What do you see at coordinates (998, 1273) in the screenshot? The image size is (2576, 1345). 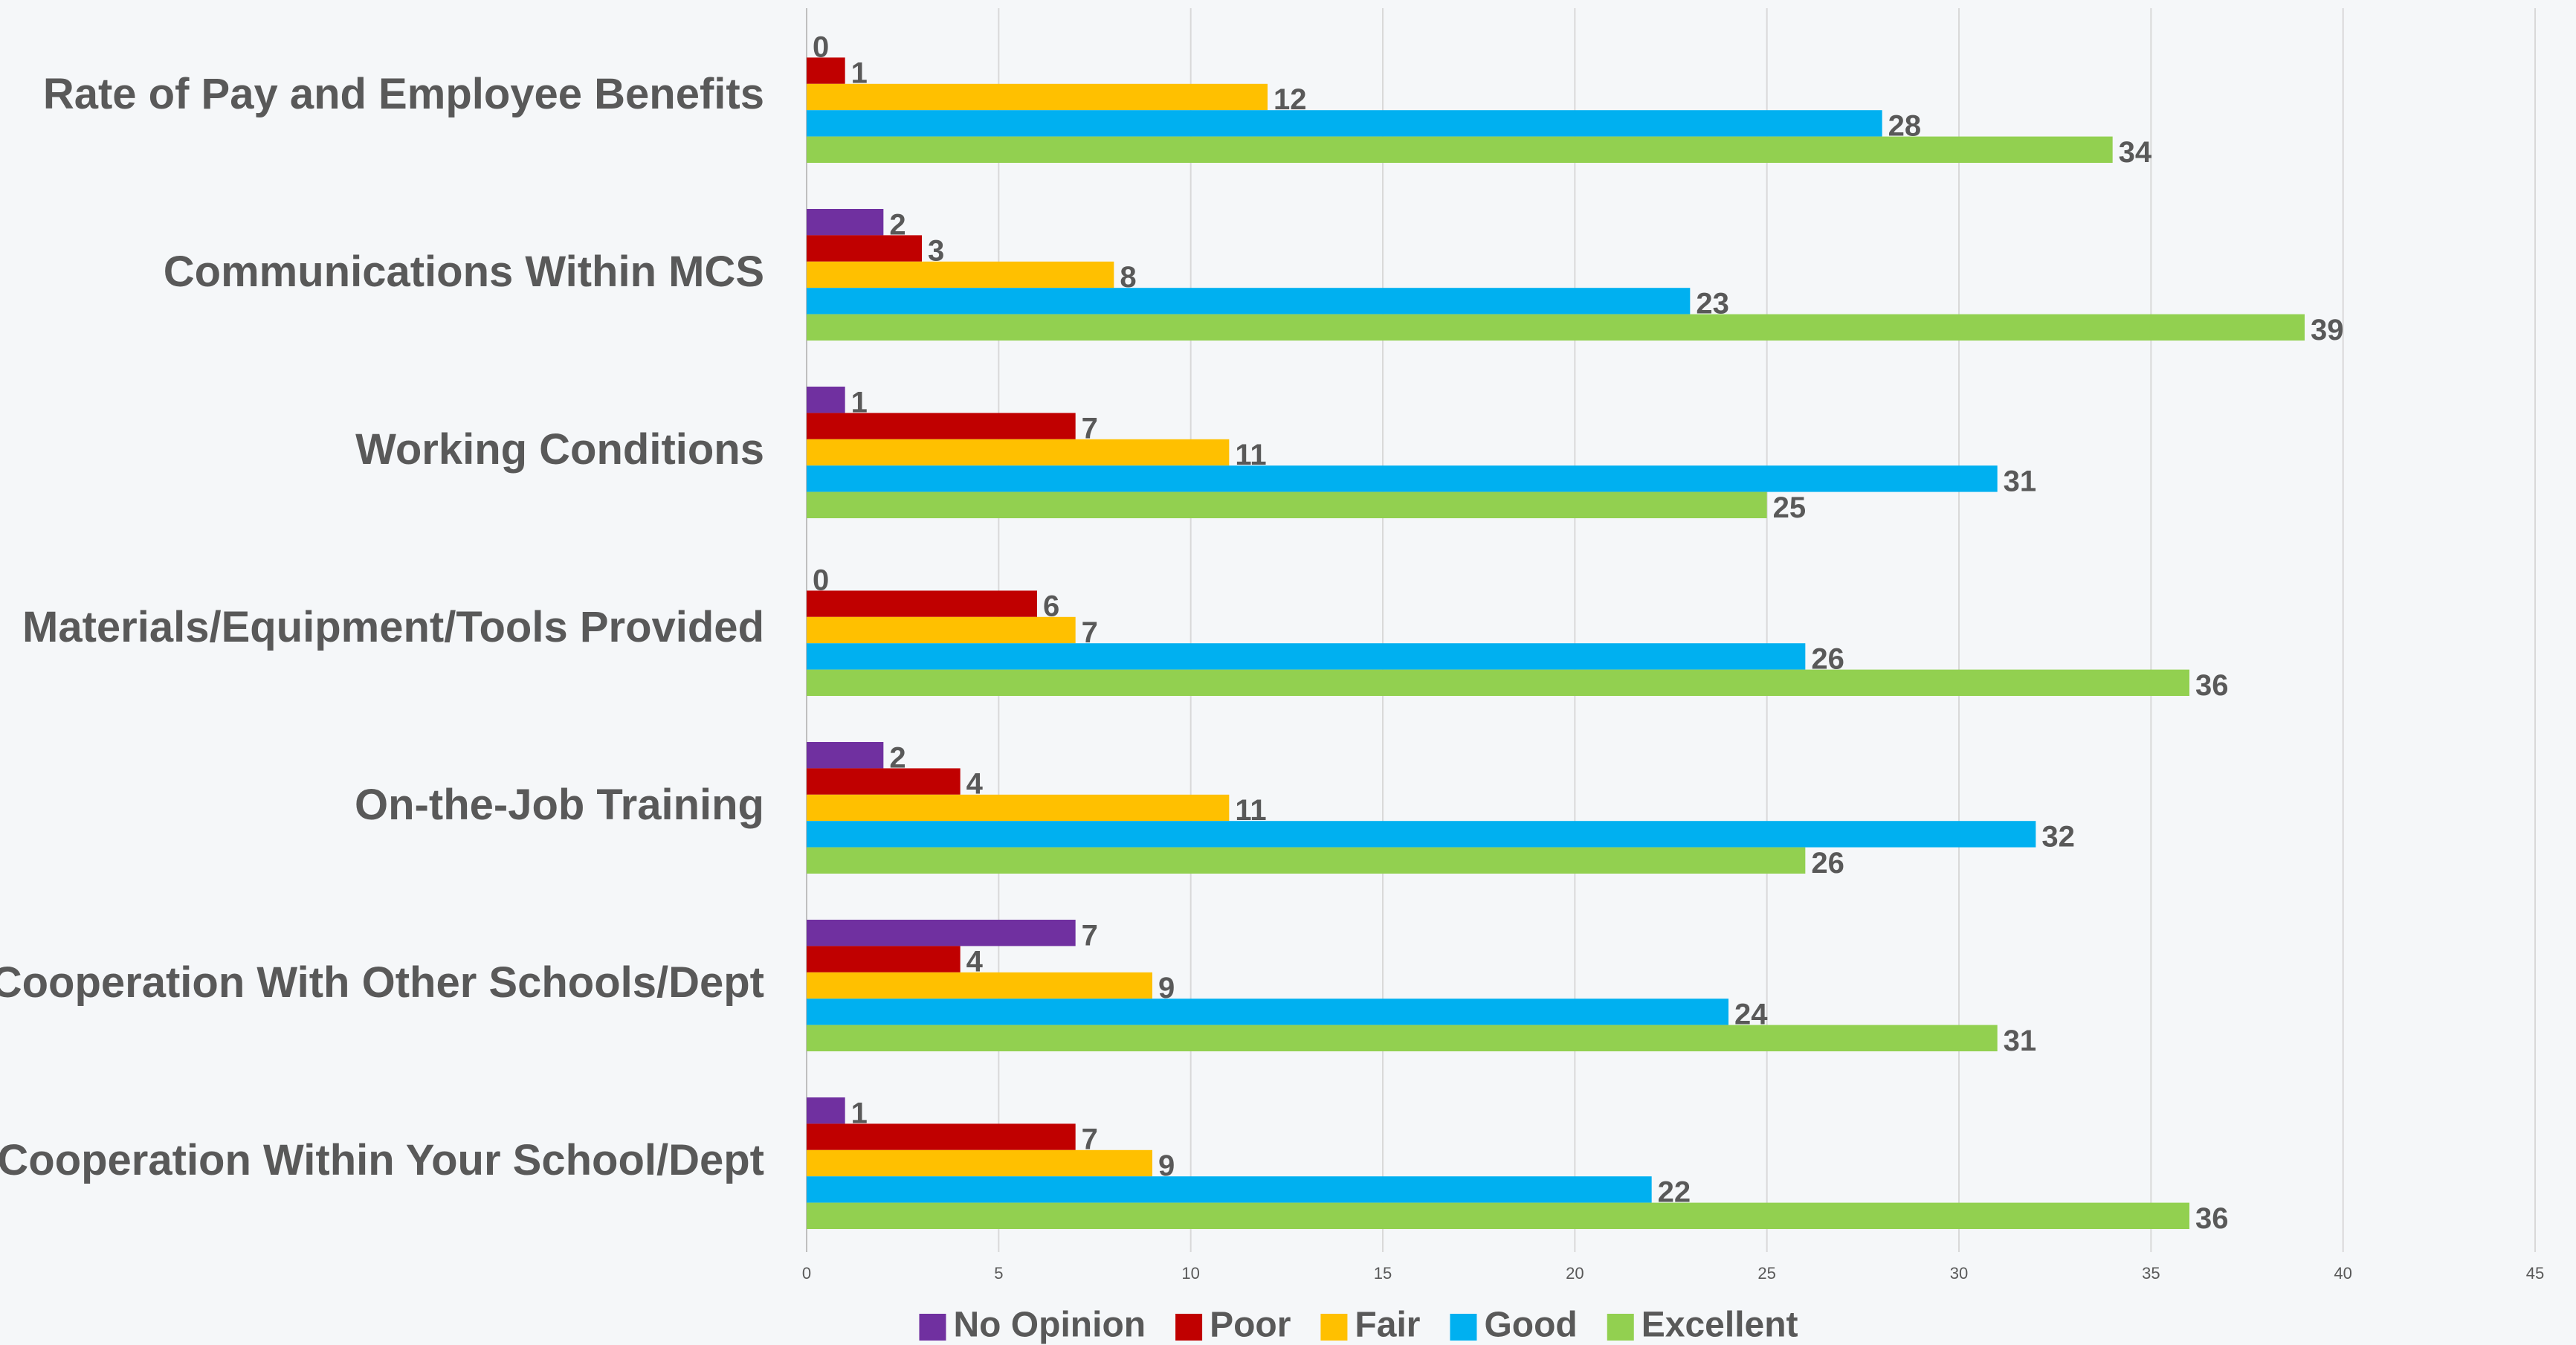 I see `x-tick-label: 5` at bounding box center [998, 1273].